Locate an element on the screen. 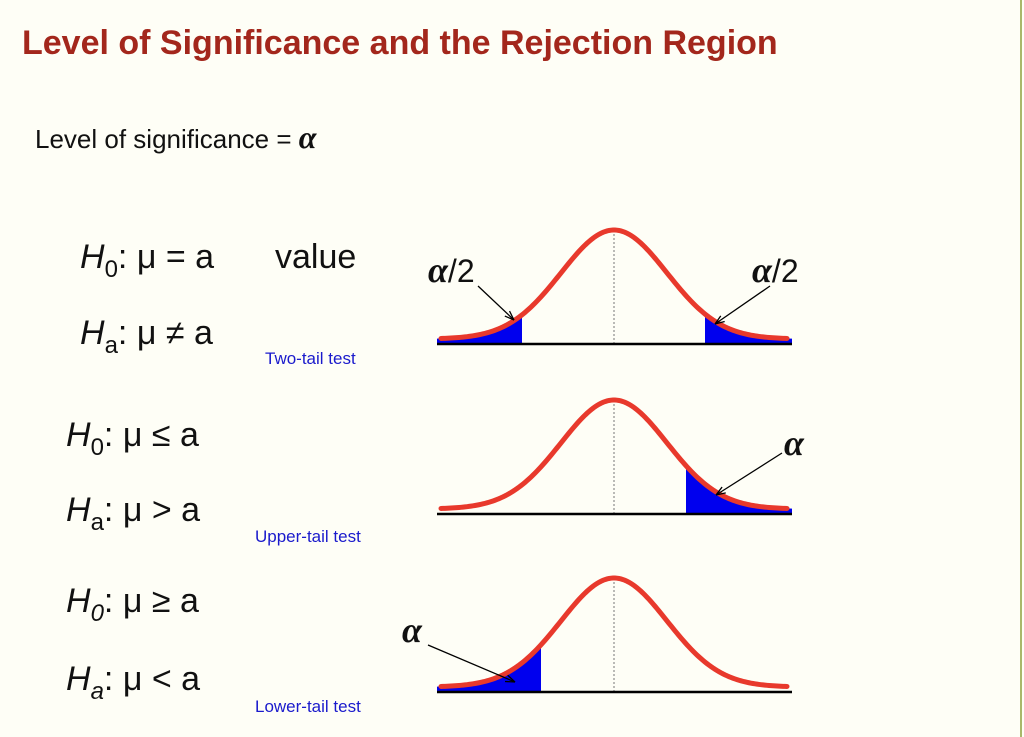 The height and width of the screenshot is (737, 1024). hypothesis-relation: : μ ≠ a is located at coordinates (165, 333).